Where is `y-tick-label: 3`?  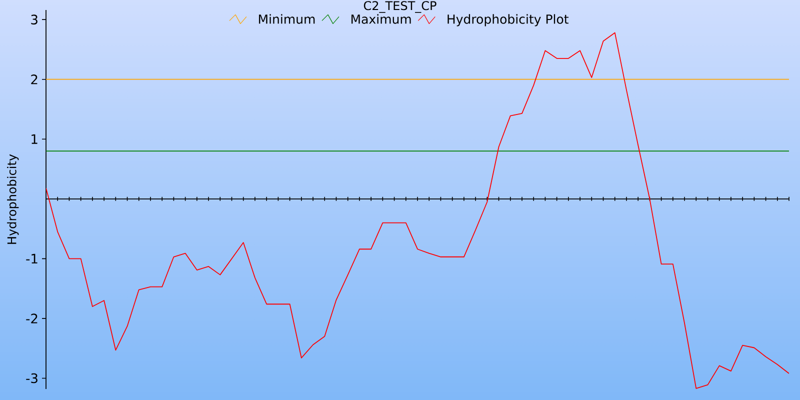
y-tick-label: 3 is located at coordinates (34, 19).